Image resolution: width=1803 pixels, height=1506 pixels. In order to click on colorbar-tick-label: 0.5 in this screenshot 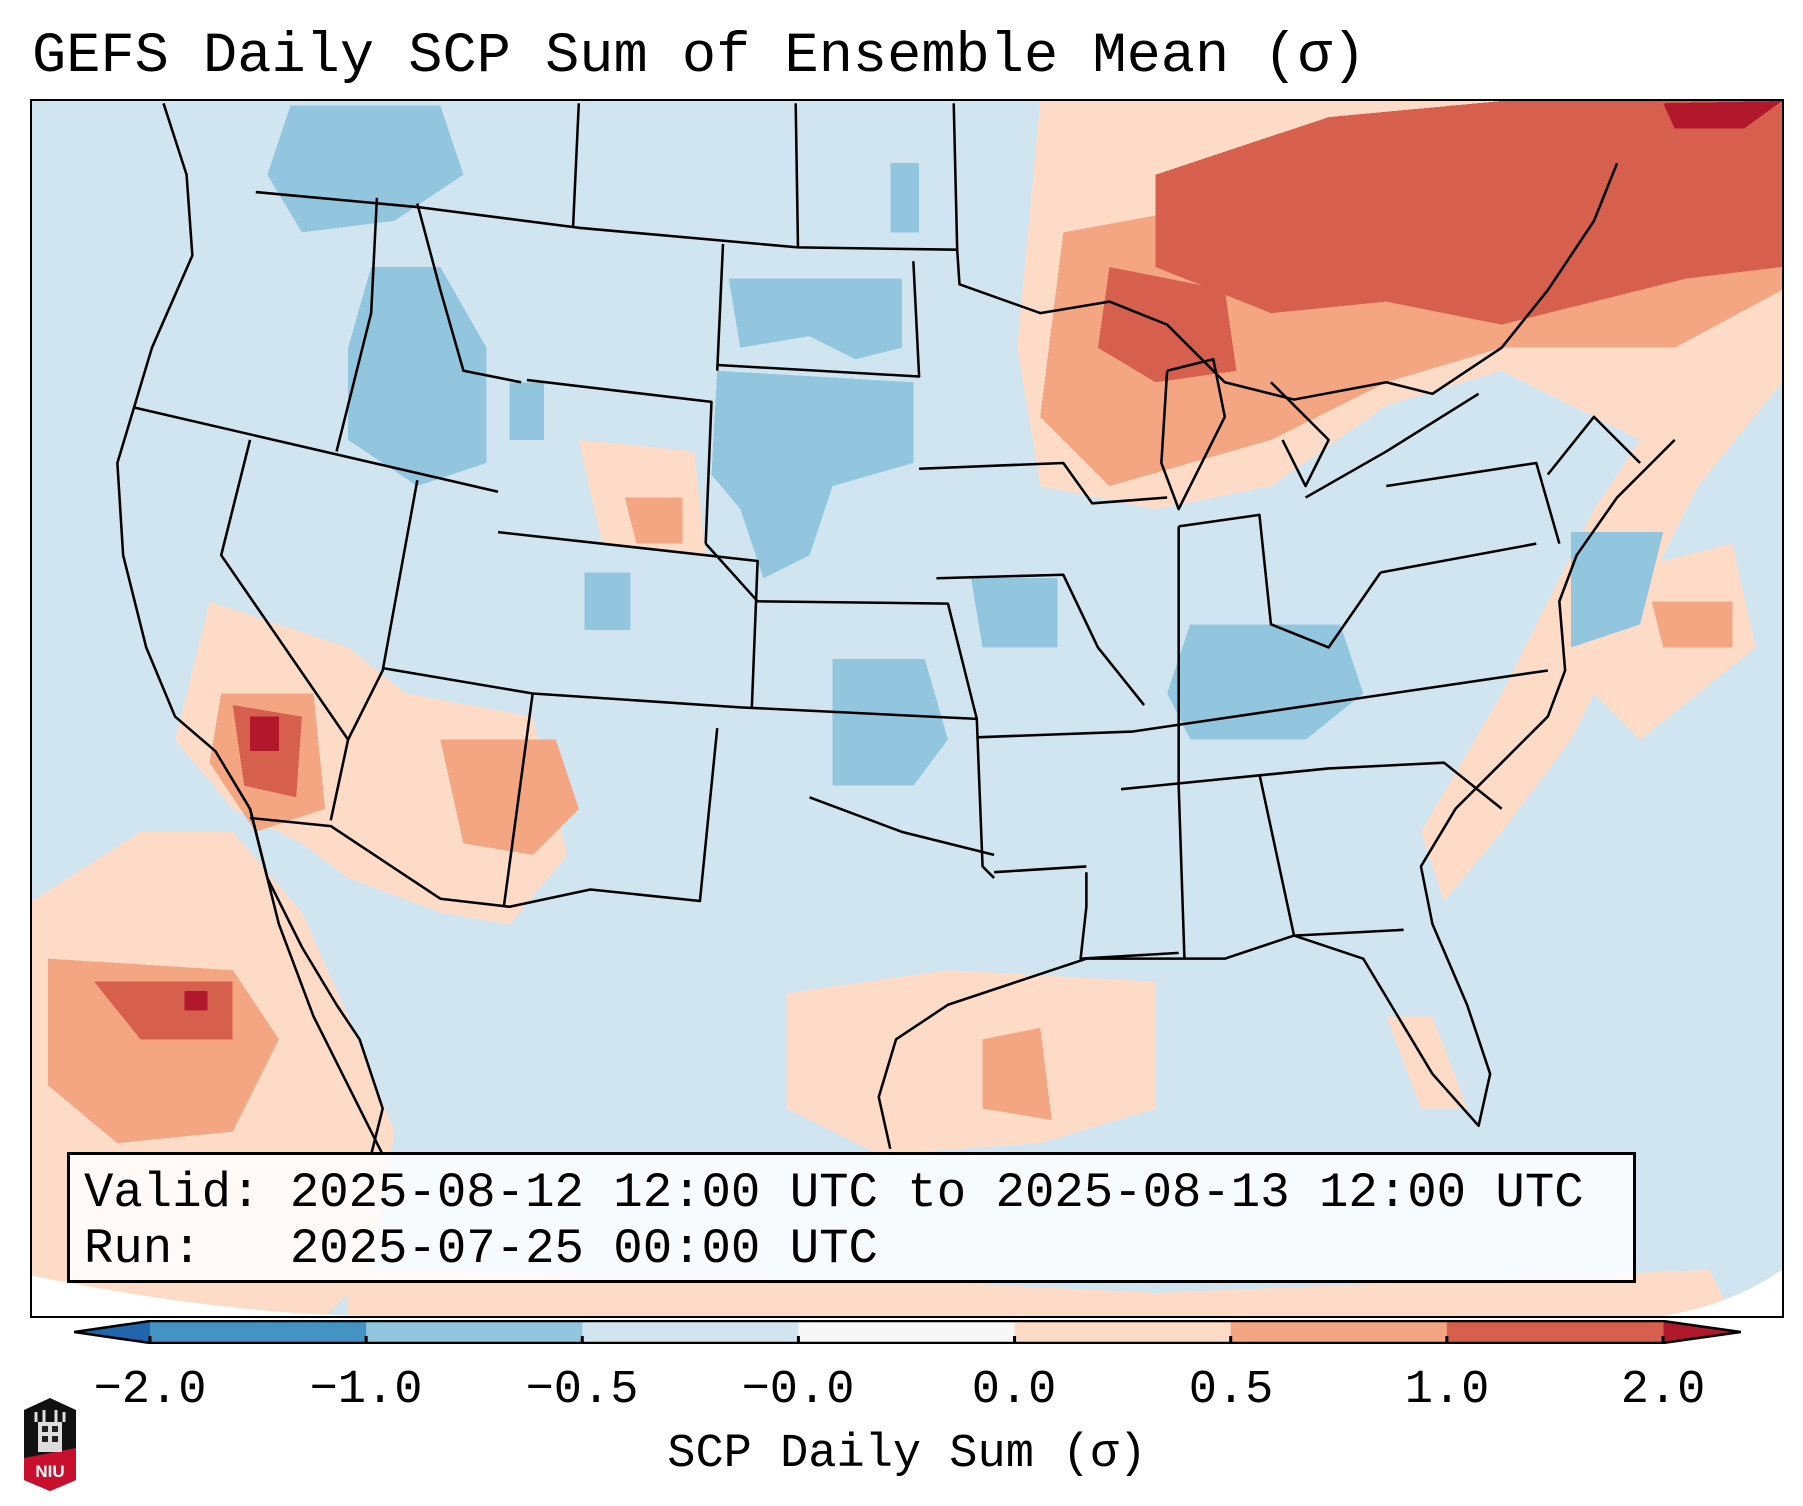, I will do `click(1231, 1390)`.